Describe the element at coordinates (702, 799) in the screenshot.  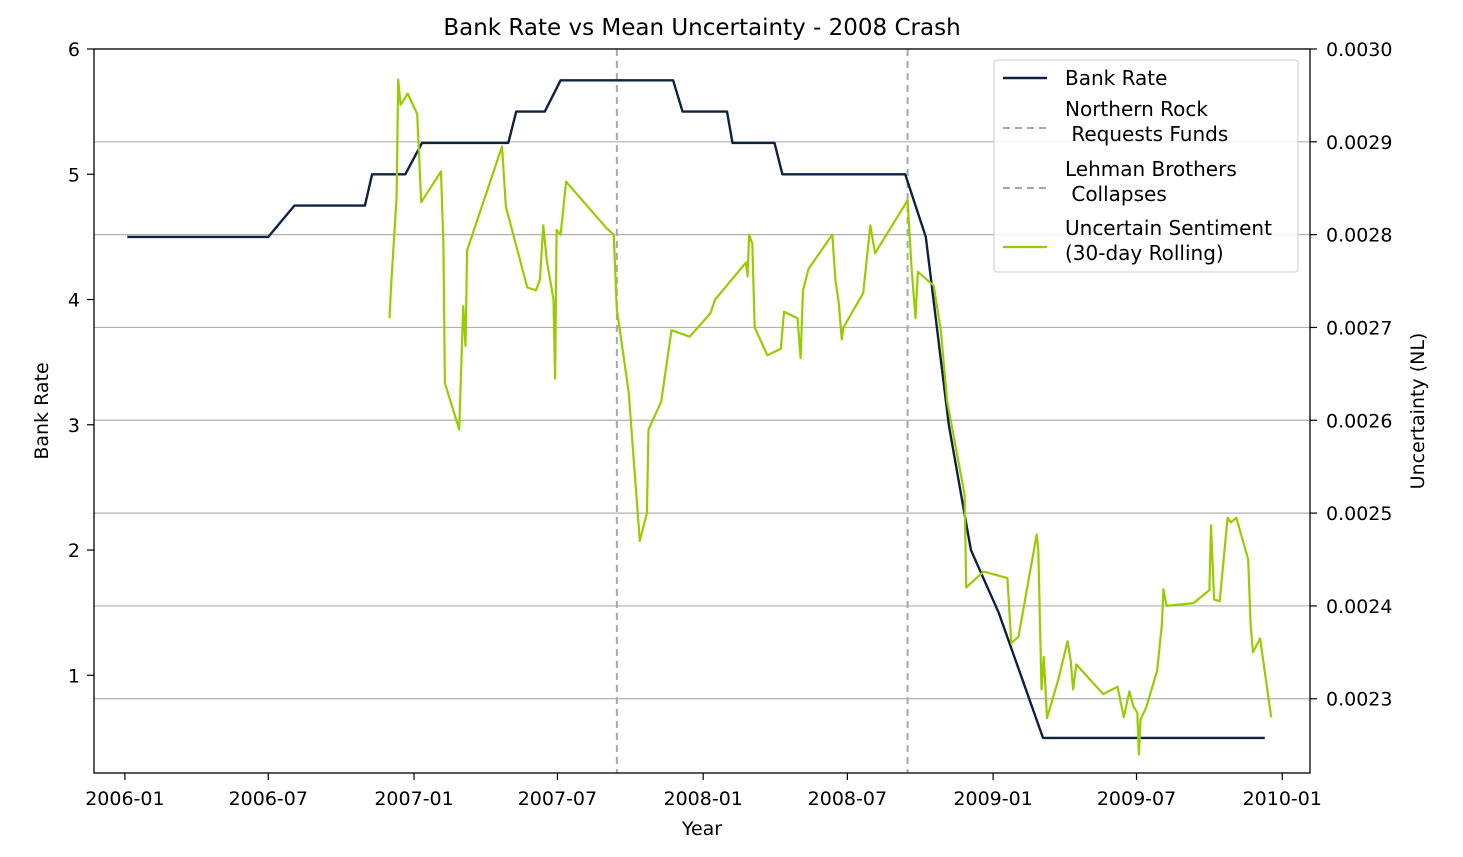
I see `x-tick-label: 2008-01` at that location.